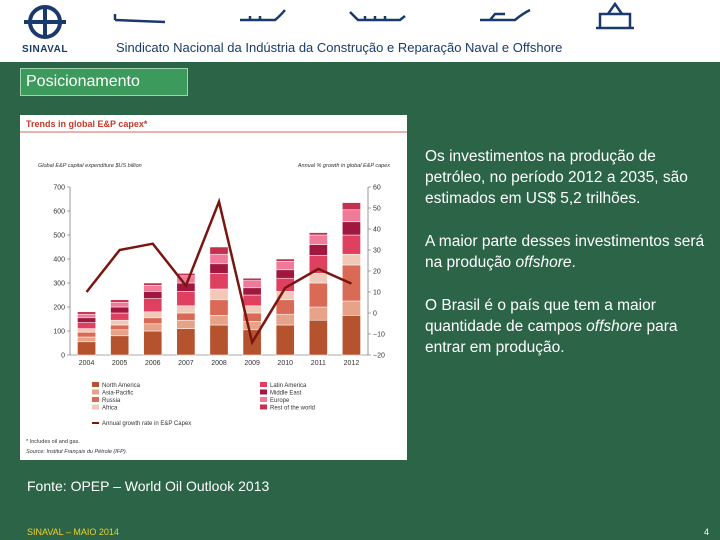  I want to click on y-tick-label: 500, so click(59, 236).